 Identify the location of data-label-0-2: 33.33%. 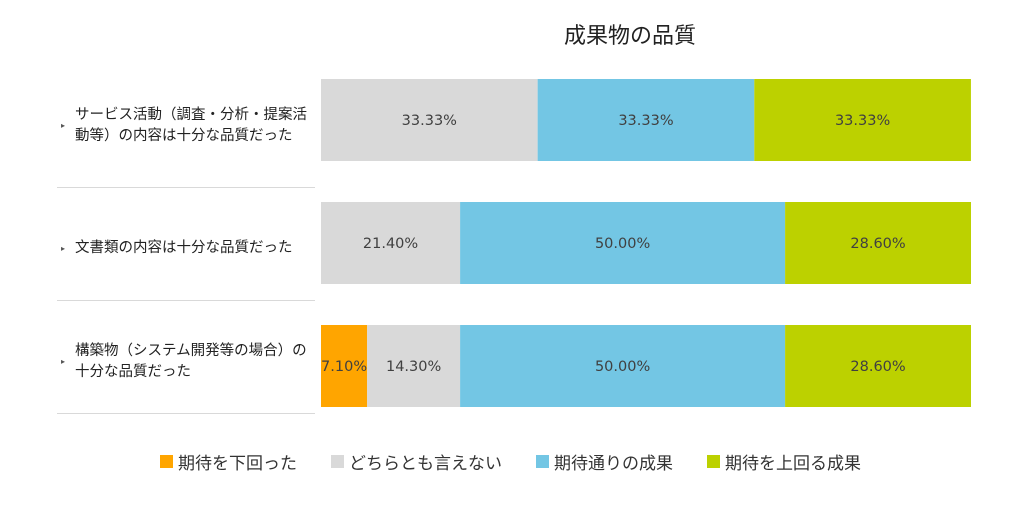
(645, 121).